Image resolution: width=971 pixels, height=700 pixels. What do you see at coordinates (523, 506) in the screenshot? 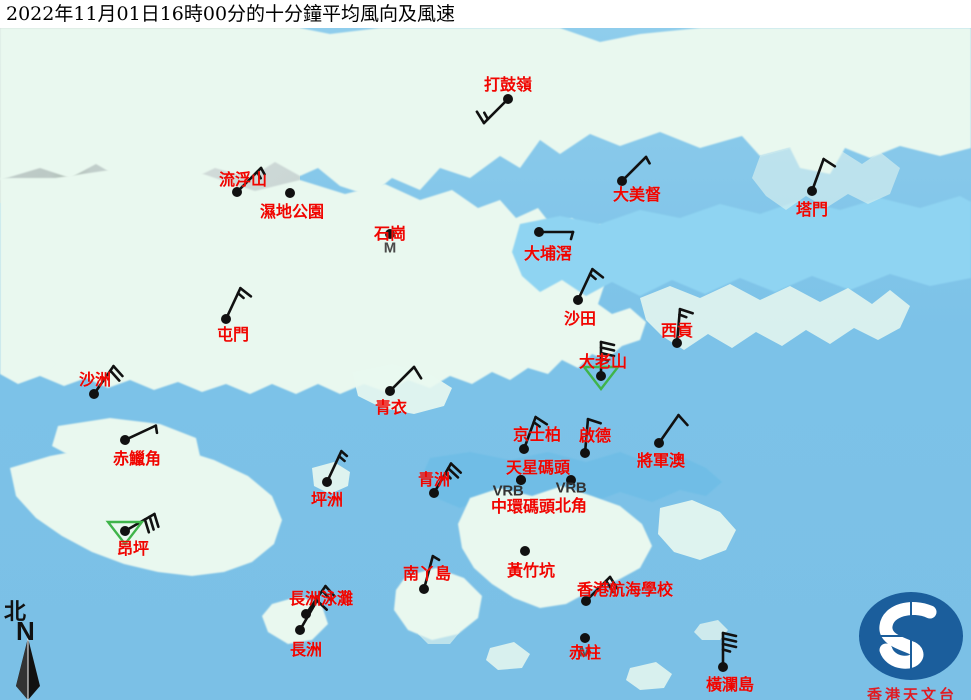
I see `station-label: 中環碼頭` at bounding box center [523, 506].